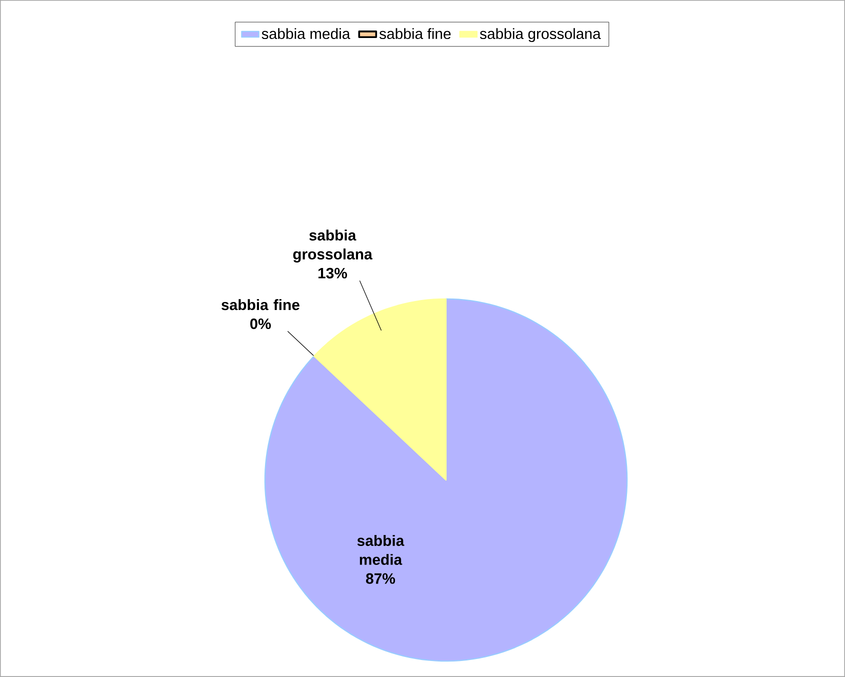 This screenshot has height=677, width=845. Describe the element at coordinates (332, 246) in the screenshot. I see `slice-label: sabbia grossolana` at that location.